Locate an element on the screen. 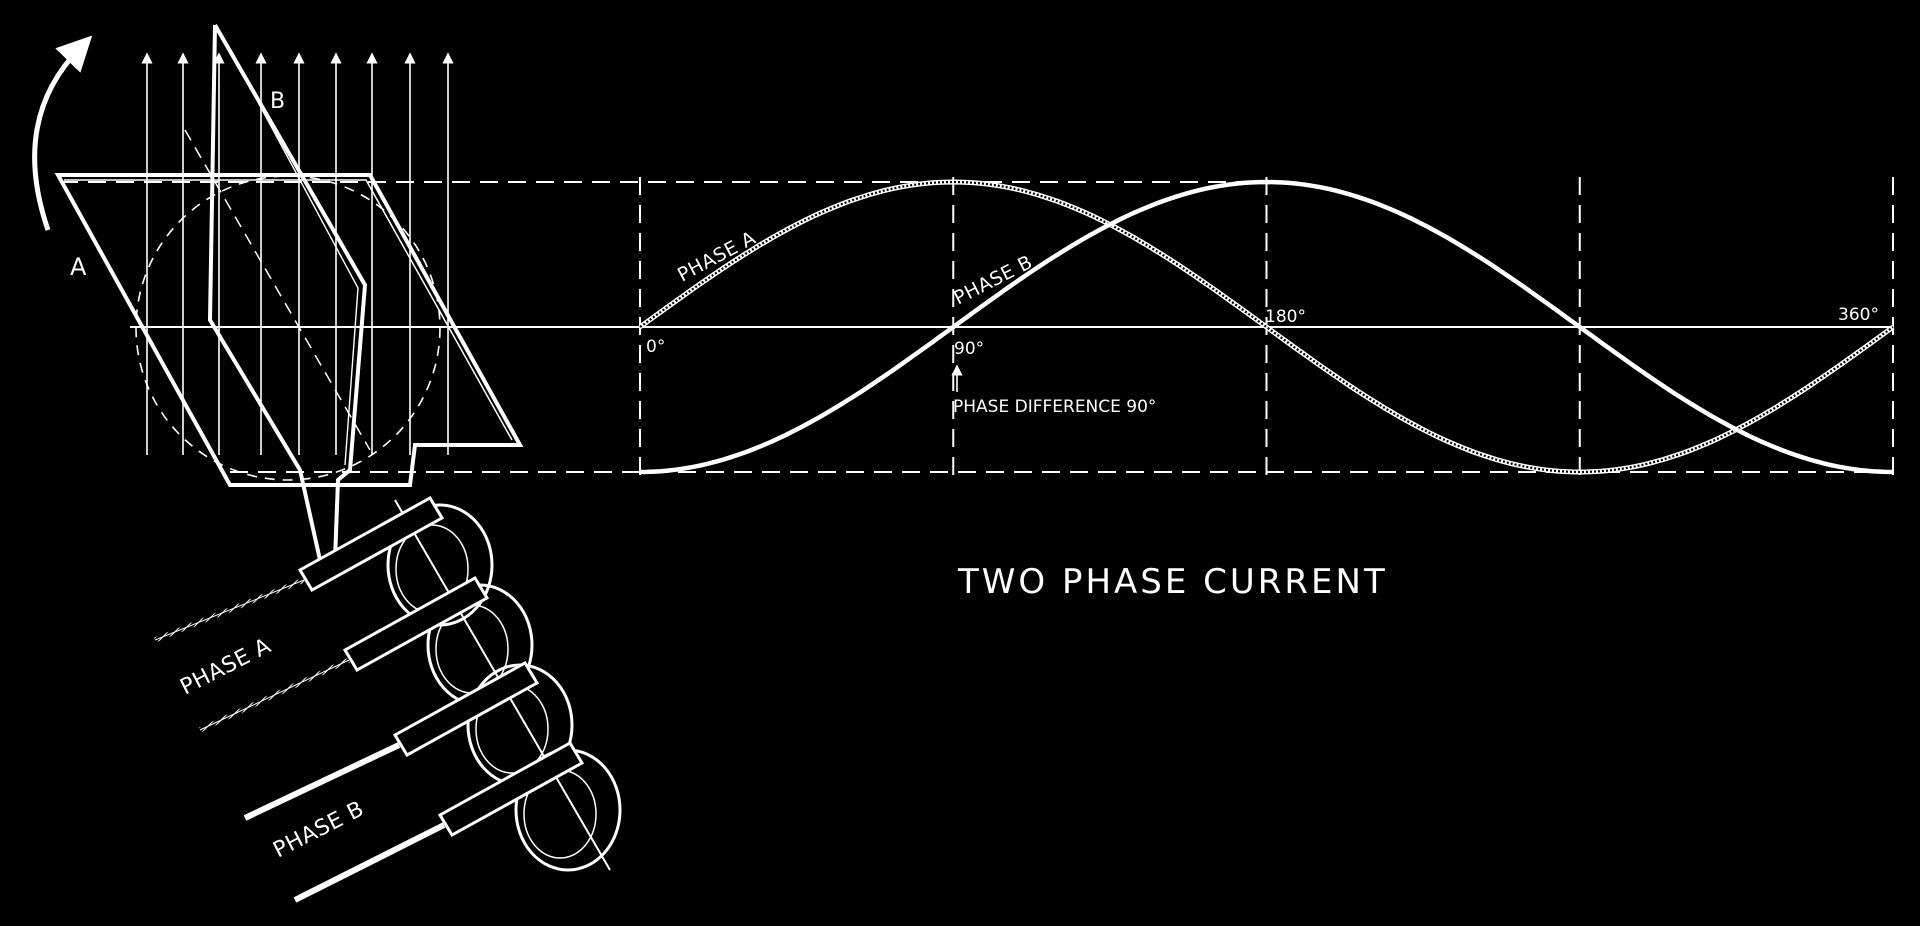  coil-a-loop-inner is located at coordinates (288, 310).